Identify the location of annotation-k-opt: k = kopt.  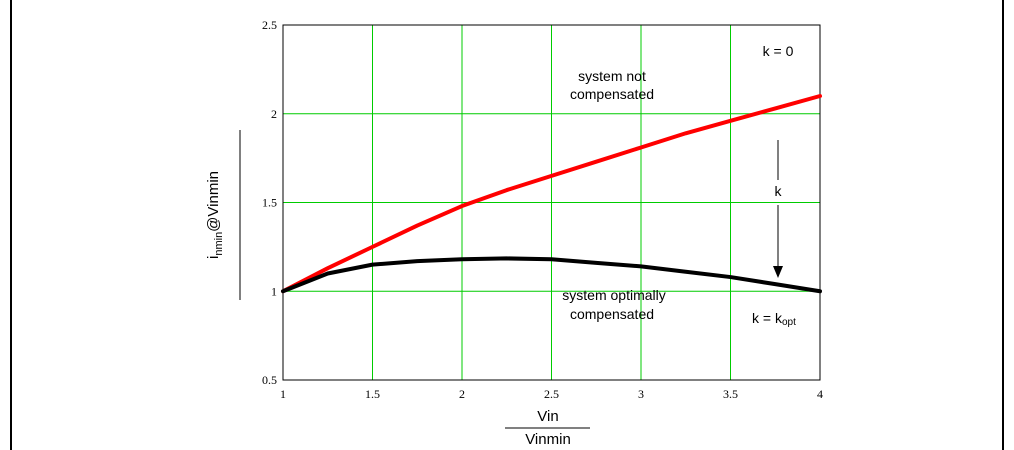
(774, 319).